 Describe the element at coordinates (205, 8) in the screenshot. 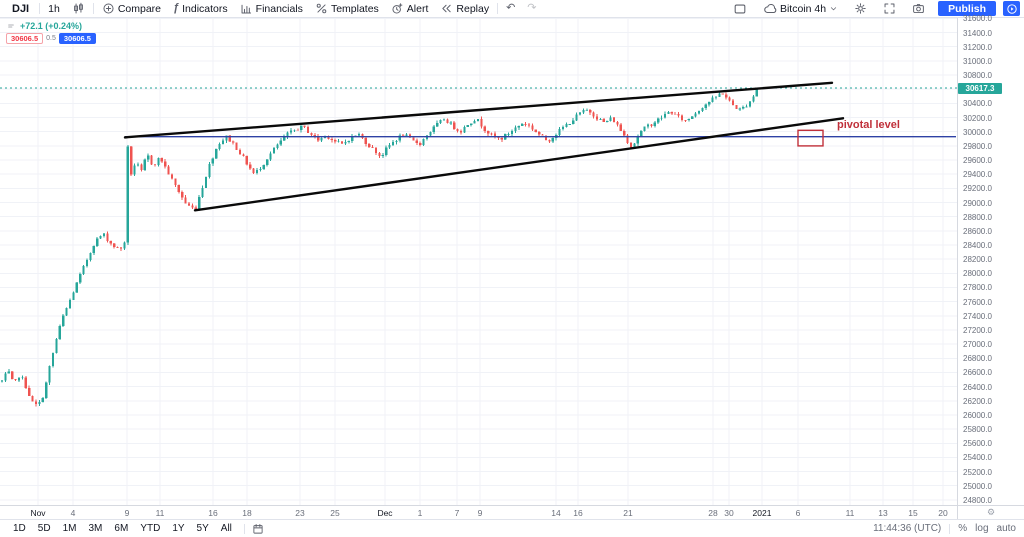

I see `indicators-label: Indicators` at that location.